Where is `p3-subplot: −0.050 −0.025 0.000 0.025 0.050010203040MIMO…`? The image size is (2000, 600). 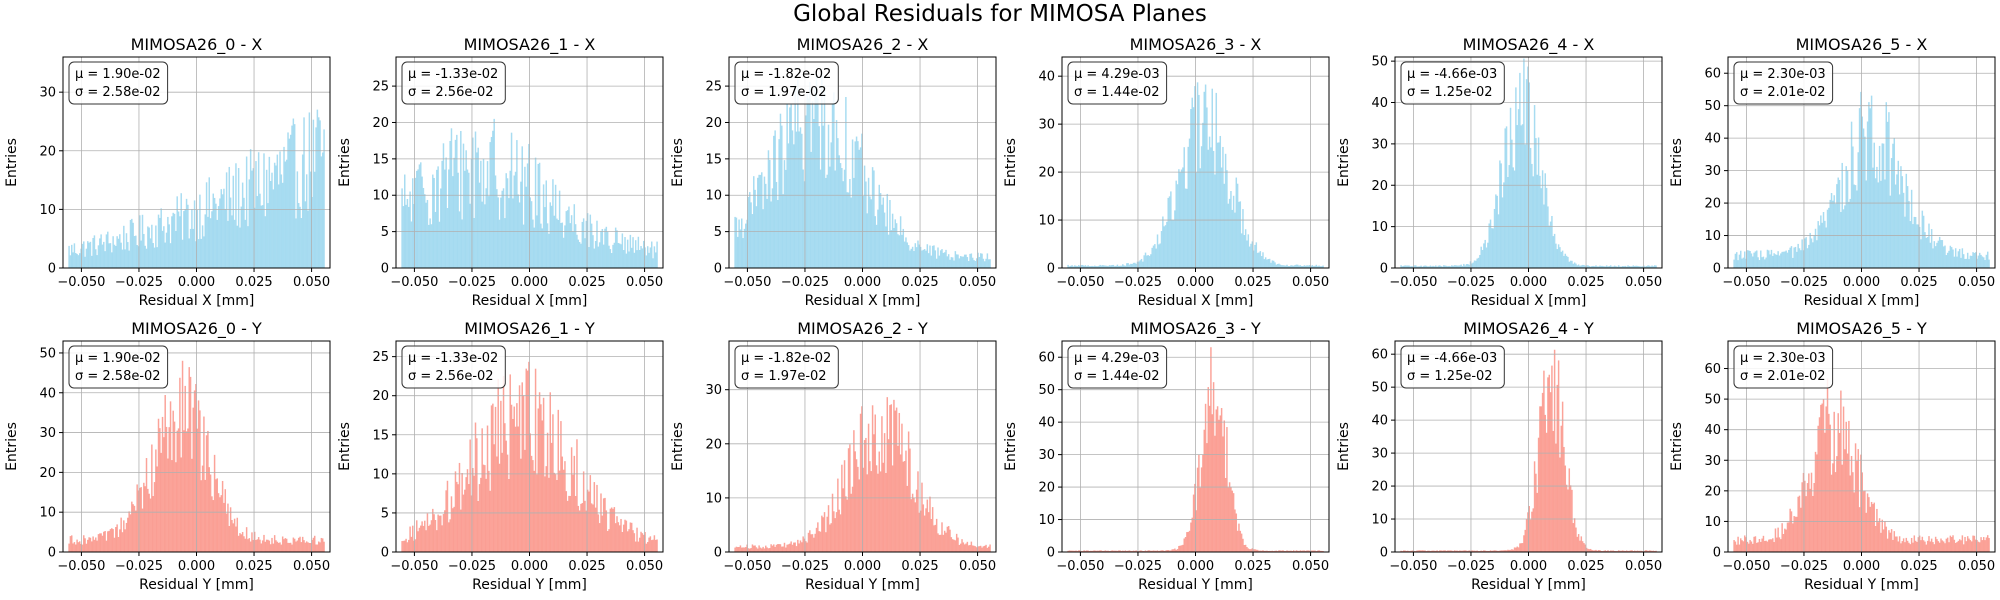 p3-subplot: −0.050 −0.025 0.000 0.025 0.050010203040MIMO… is located at coordinates (1166, 172).